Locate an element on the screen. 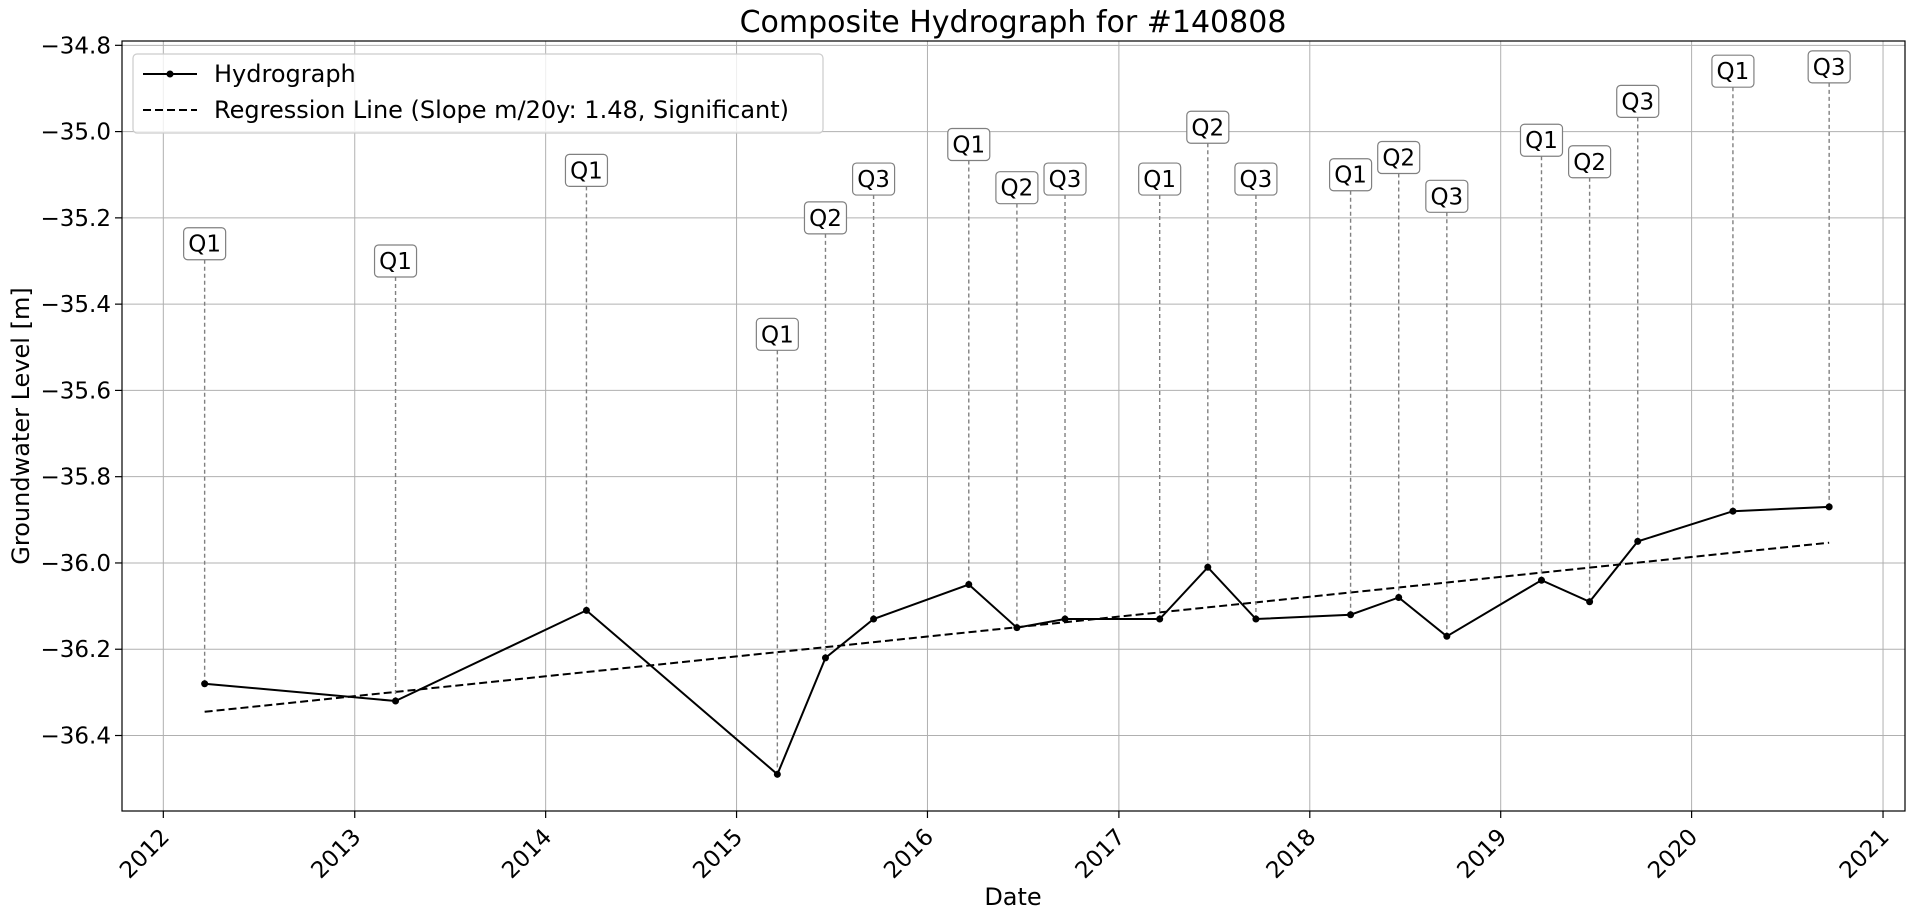 Image resolution: width=1916 pixels, height=920 pixels. chart-title: Composite Hydrograph for #140808 is located at coordinates (1013, 22).